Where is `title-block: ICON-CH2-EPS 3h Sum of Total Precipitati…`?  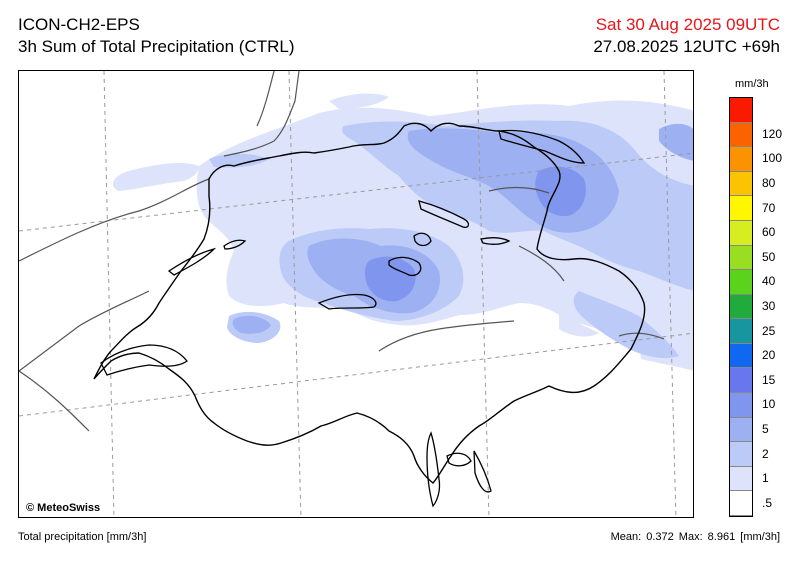 title-block: ICON-CH2-EPS 3h Sum of Total Precipitati… is located at coordinates (156, 36).